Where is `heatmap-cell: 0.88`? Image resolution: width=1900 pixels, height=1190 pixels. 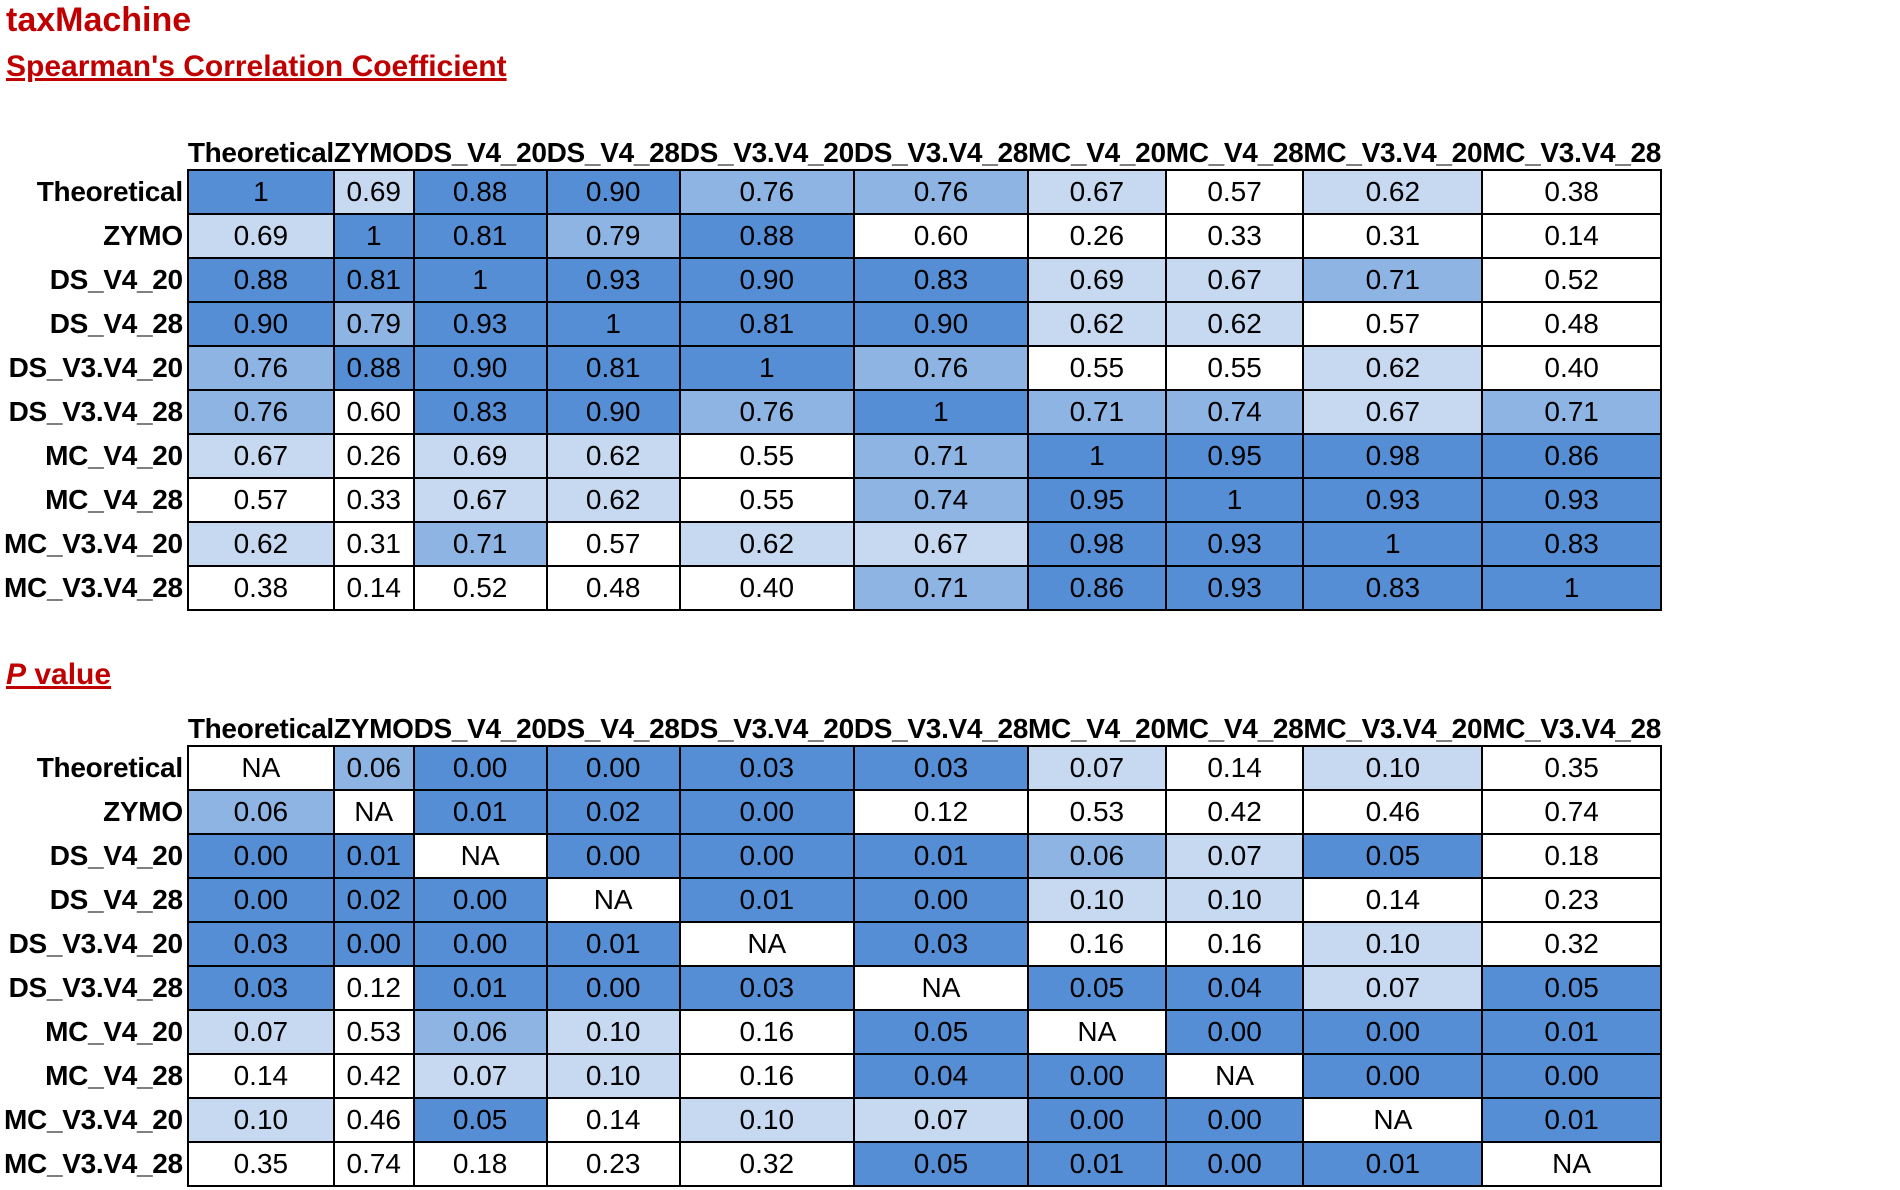
heatmap-cell: 0.88 is located at coordinates (373, 368).